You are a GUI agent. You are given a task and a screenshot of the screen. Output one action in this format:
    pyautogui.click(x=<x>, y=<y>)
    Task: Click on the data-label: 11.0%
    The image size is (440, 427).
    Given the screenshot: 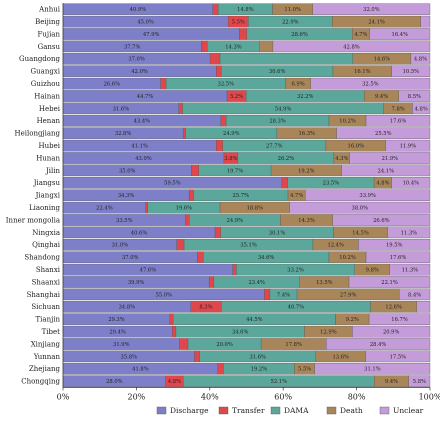 What is the action you would take?
    pyautogui.click(x=292, y=10)
    